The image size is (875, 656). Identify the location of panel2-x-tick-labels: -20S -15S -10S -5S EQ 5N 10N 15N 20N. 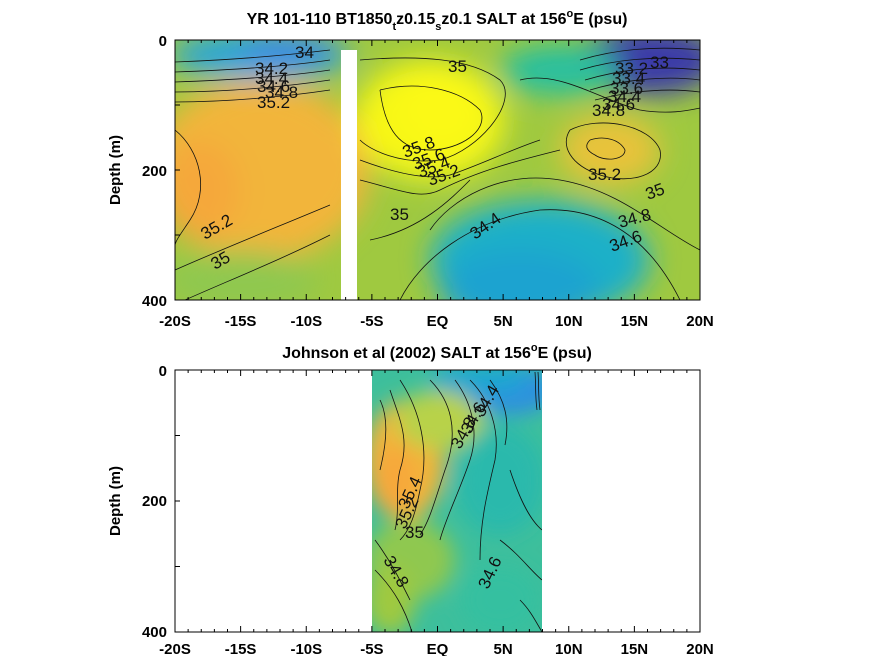
(436, 648).